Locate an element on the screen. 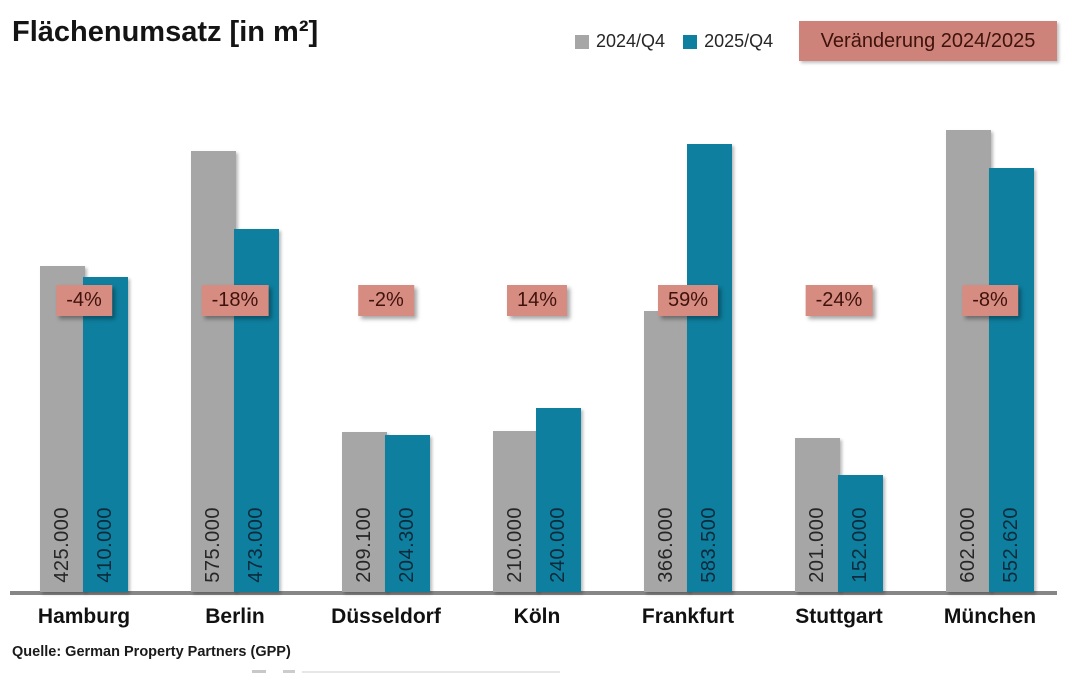  city-label-frankfurt: Frankfurt is located at coordinates (688, 616).